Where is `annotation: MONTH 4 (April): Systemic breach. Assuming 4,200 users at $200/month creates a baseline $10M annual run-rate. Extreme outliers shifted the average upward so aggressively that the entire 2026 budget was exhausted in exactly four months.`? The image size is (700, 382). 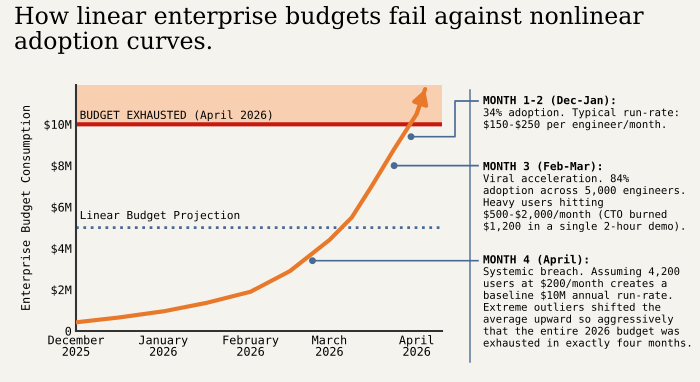
annotation: MONTH 4 (April): Systemic breach. Assuming 4,200 users at $200/month creates a baseline $10M annual run-rate. Extreme outliers shifted the average upward so aggressively that the entire 2026 budget was exhausted in exactly four months. is located at coordinates (586, 301).